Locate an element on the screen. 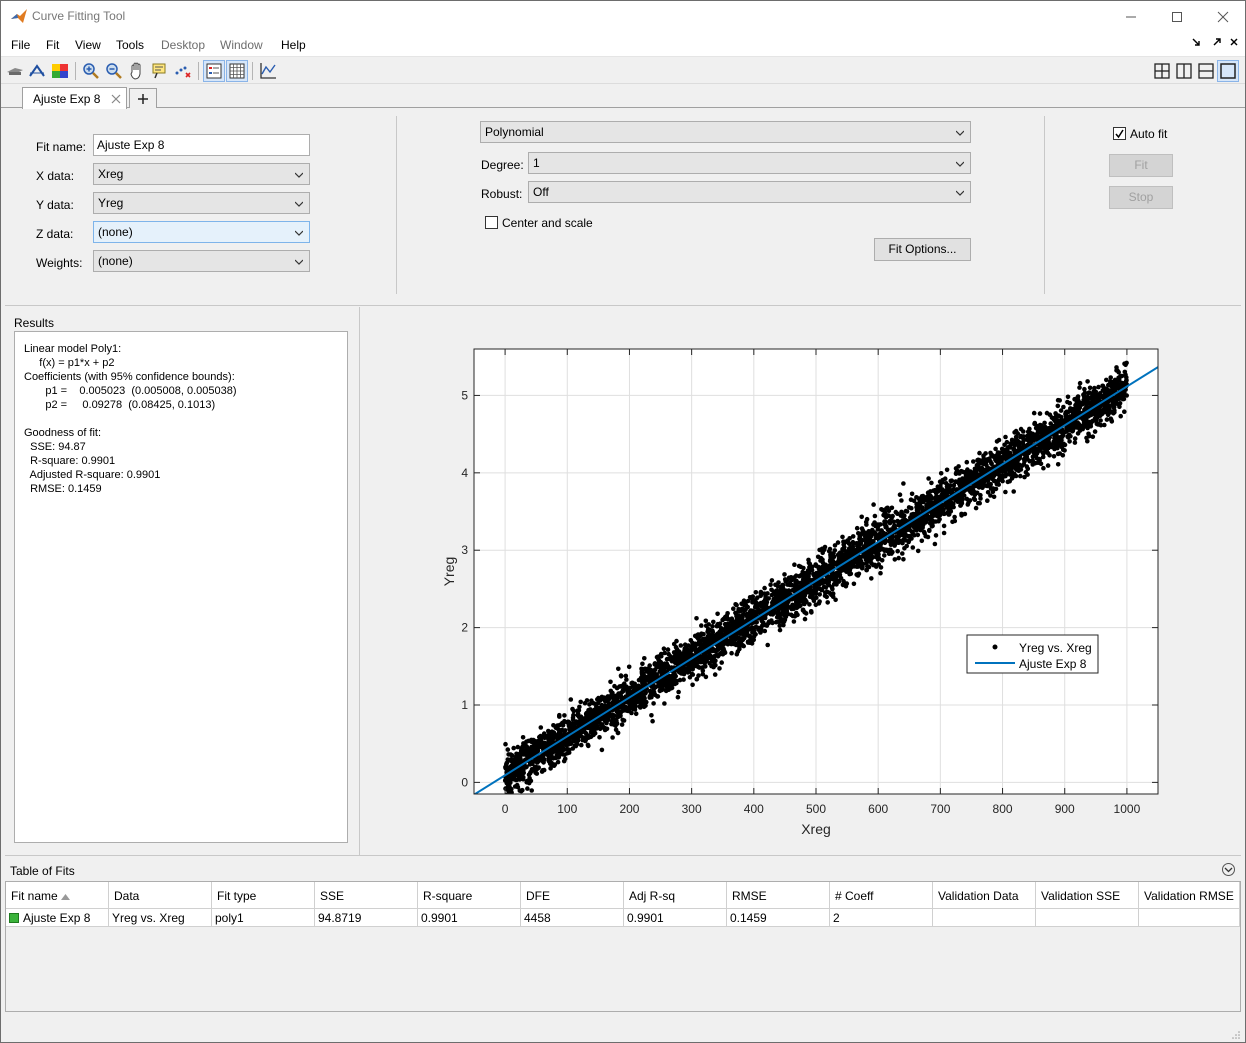  stop-button: Stop is located at coordinates (1141, 197).